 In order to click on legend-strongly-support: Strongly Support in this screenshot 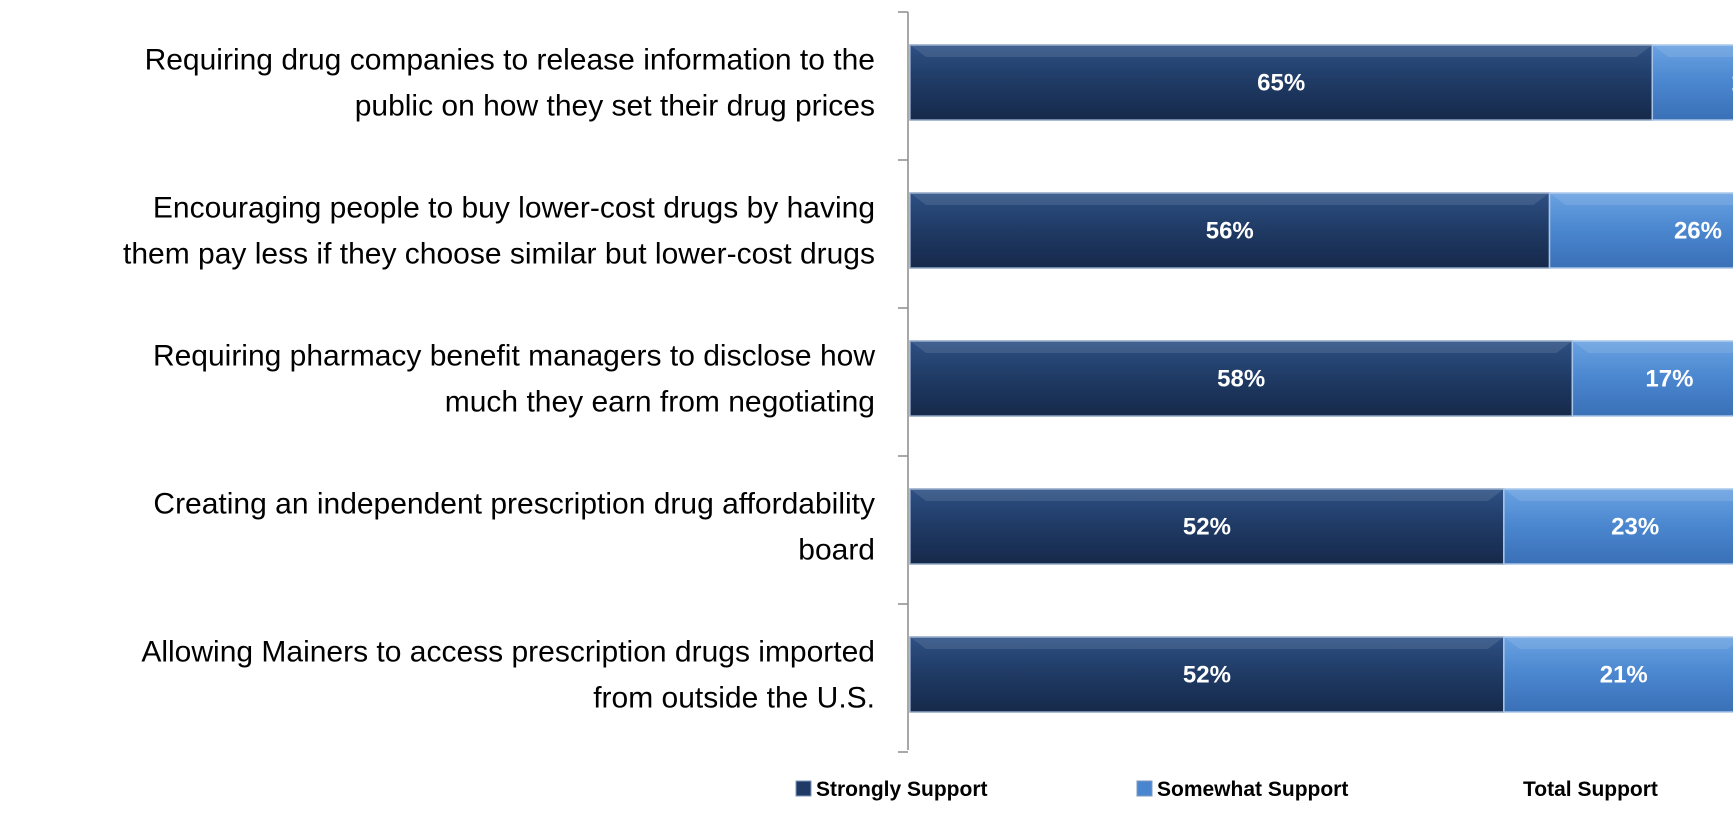, I will do `click(891, 789)`.